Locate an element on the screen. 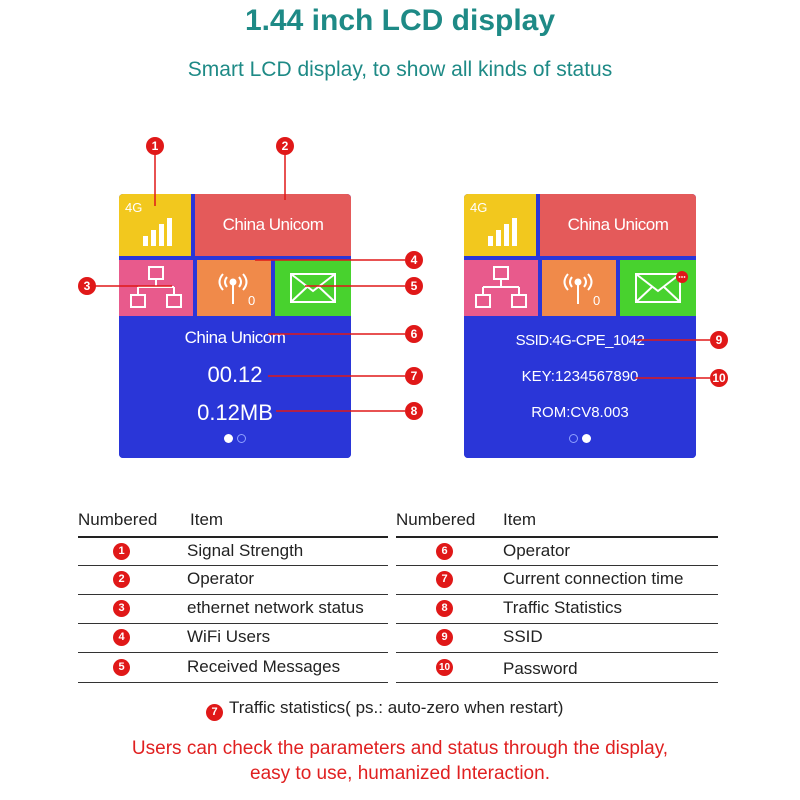  callout-10: 10 is located at coordinates (719, 378).